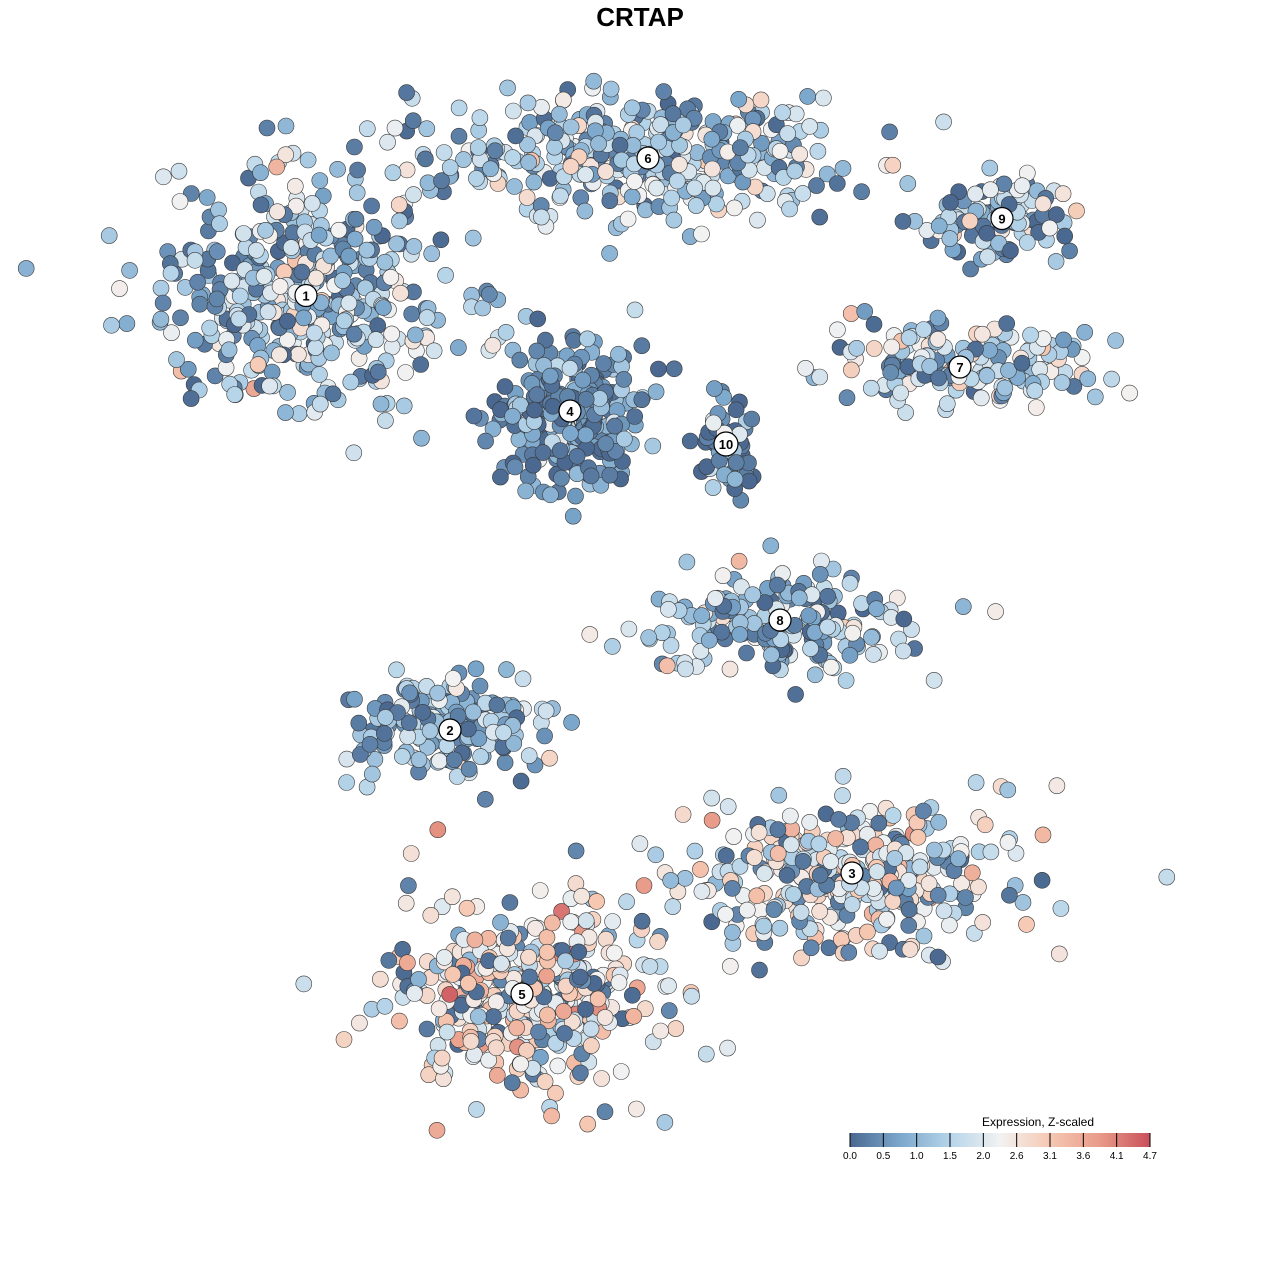 This screenshot has width=1280, height=1280. Describe the element at coordinates (640, 17) in the screenshot. I see `chart-title: CRTAP` at that location.